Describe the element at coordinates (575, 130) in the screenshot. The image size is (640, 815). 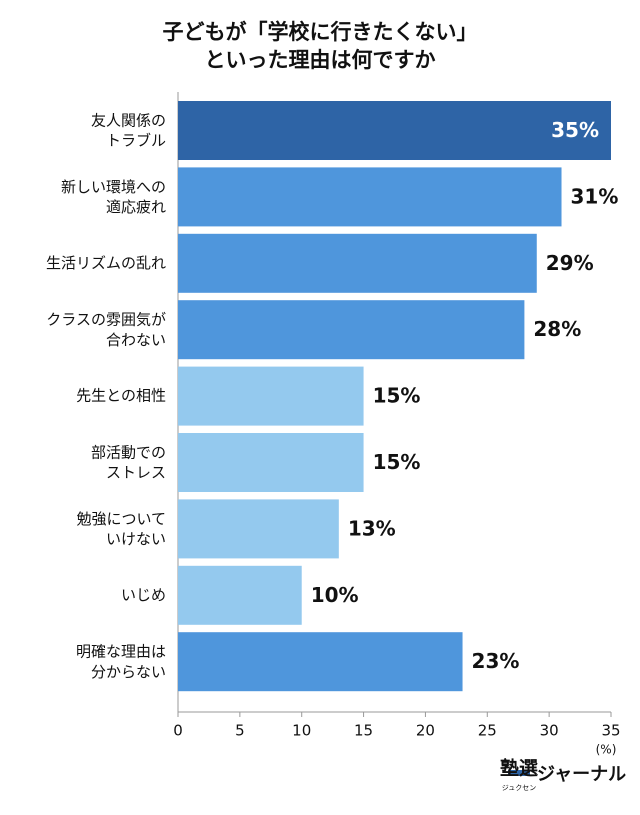
I see `value-label: 35%` at that location.